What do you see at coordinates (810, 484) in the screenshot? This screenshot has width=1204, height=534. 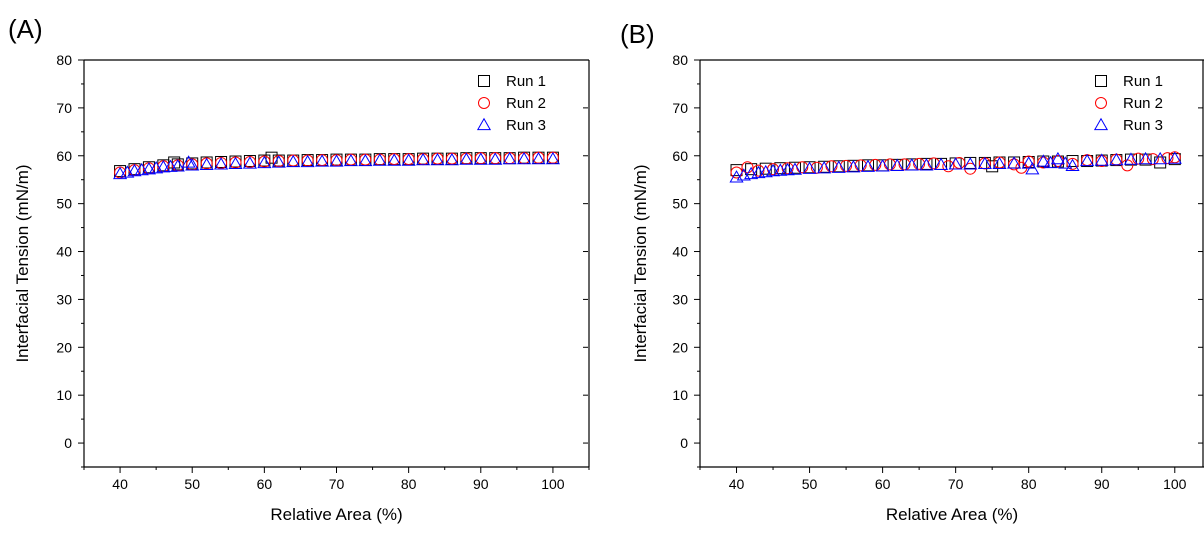 I see `x-tick-label: 50` at bounding box center [810, 484].